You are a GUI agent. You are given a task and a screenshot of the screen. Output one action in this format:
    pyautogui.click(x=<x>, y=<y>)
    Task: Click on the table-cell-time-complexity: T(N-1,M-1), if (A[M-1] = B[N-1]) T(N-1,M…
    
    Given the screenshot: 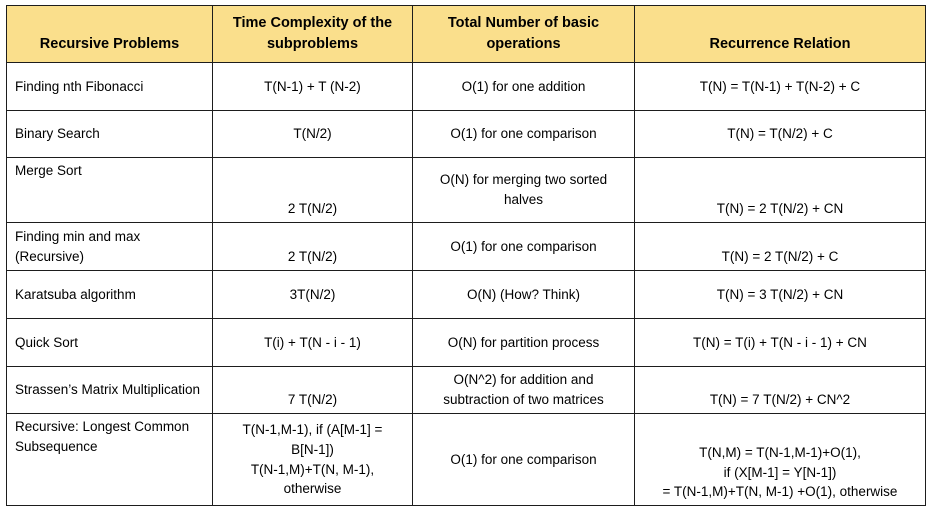 What is the action you would take?
    pyautogui.click(x=312, y=459)
    